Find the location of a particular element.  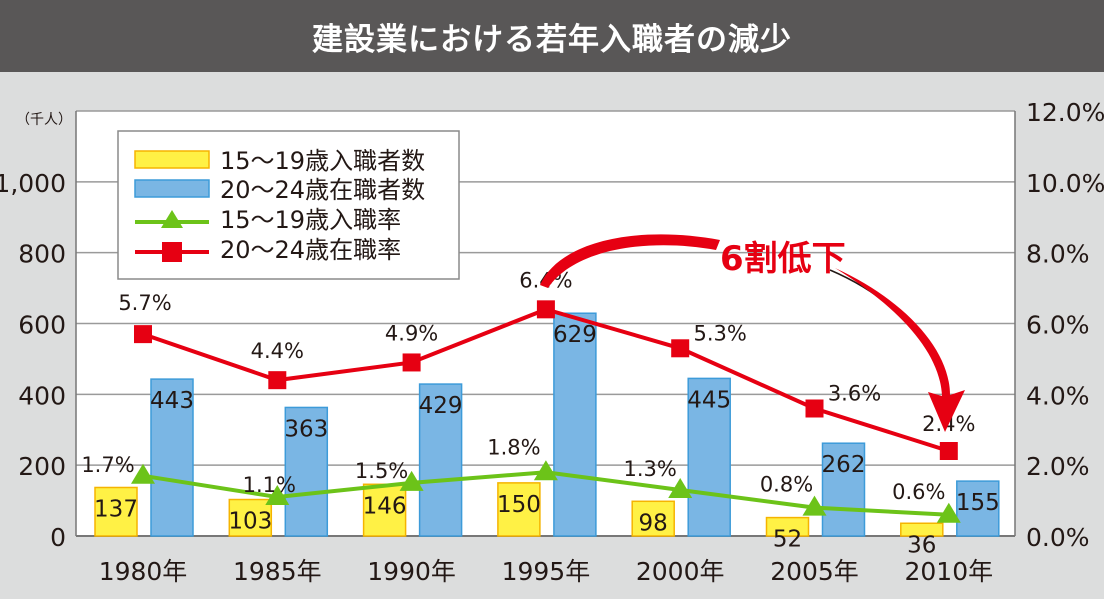

y-right-tick-label: 2.0% is located at coordinates (1058, 466).